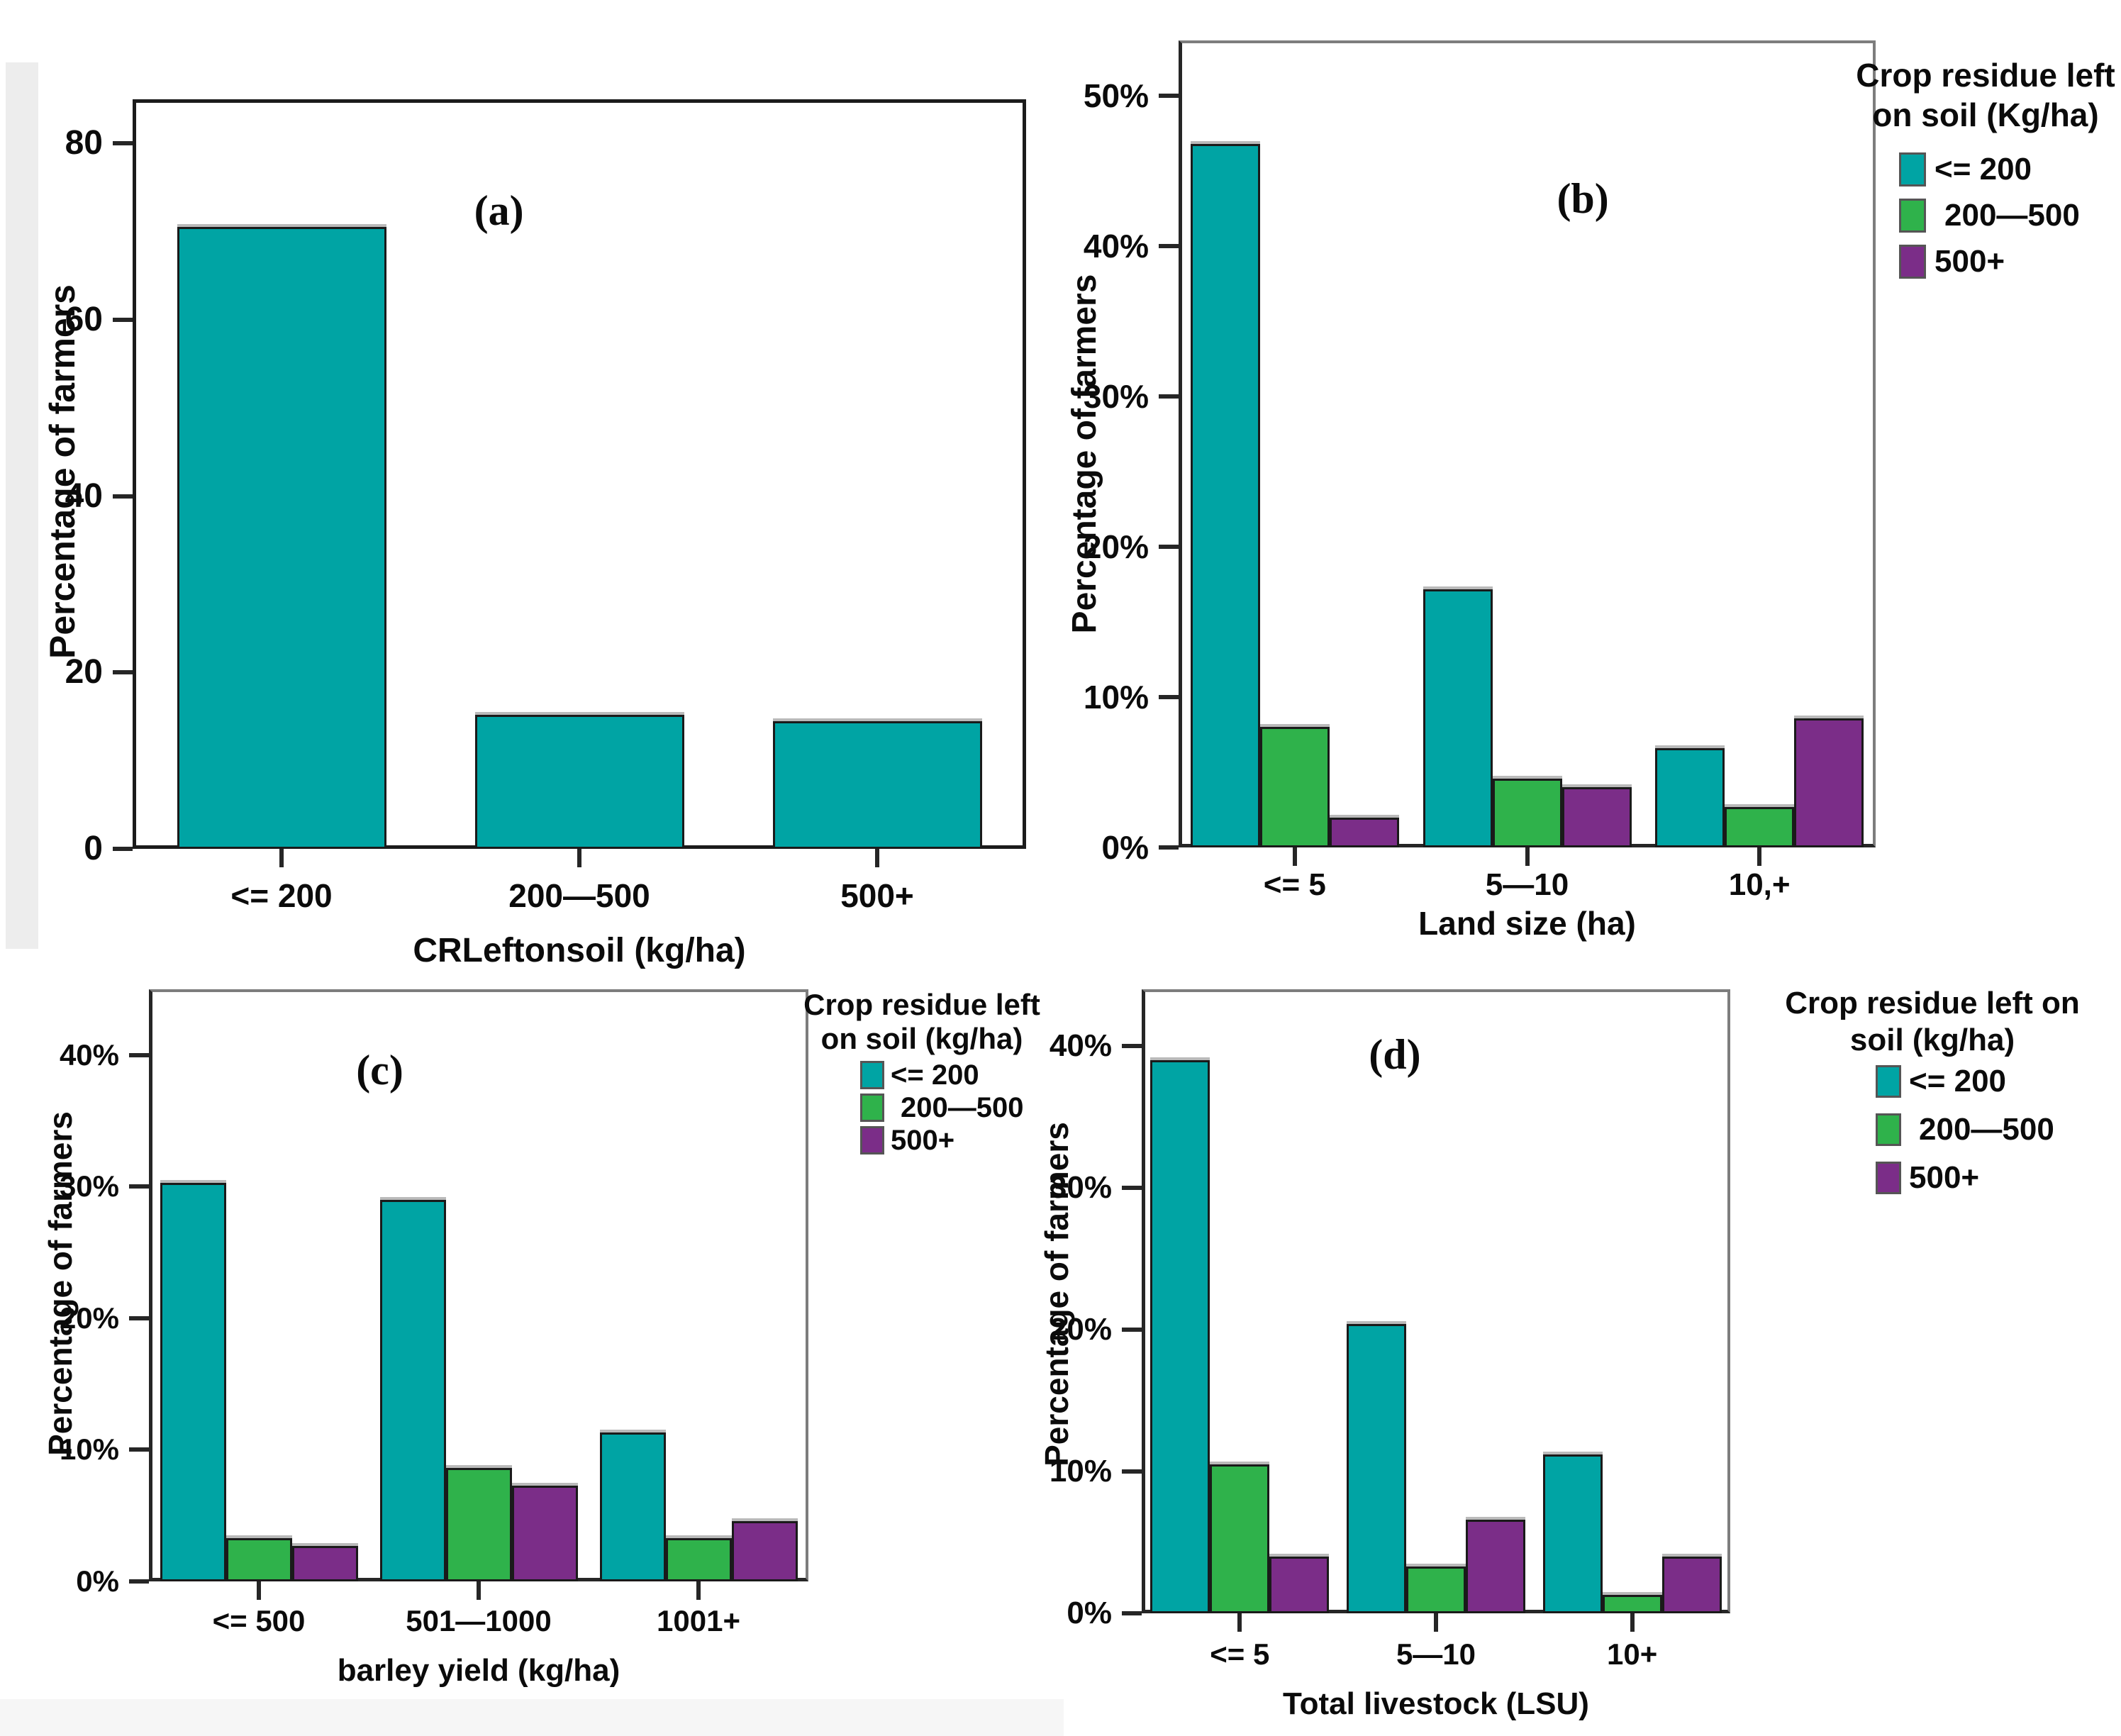 The image size is (2121, 1736). What do you see at coordinates (1572, 1533) in the screenshot?
I see `bar-d-cat2-series0` at bounding box center [1572, 1533].